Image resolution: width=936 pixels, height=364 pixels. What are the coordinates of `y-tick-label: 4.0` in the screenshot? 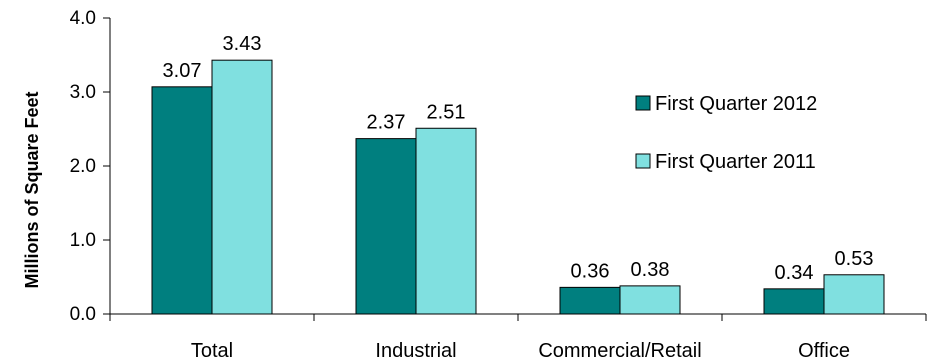 It's located at (83, 18).